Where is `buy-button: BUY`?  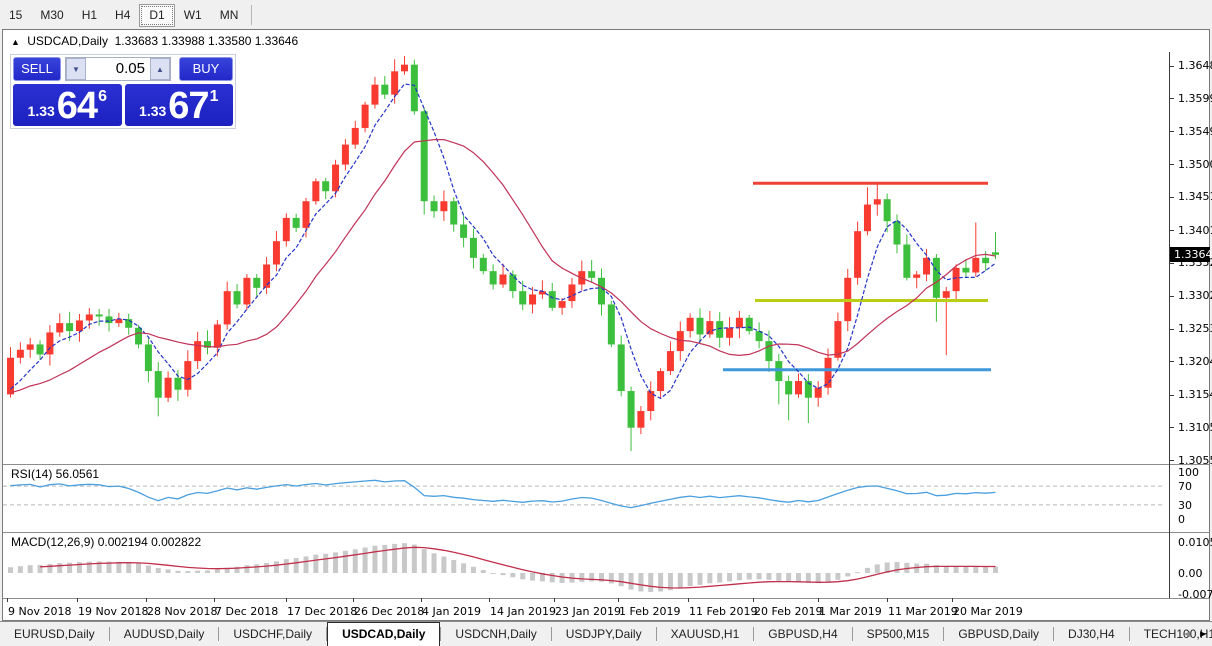
buy-button: BUY is located at coordinates (206, 69).